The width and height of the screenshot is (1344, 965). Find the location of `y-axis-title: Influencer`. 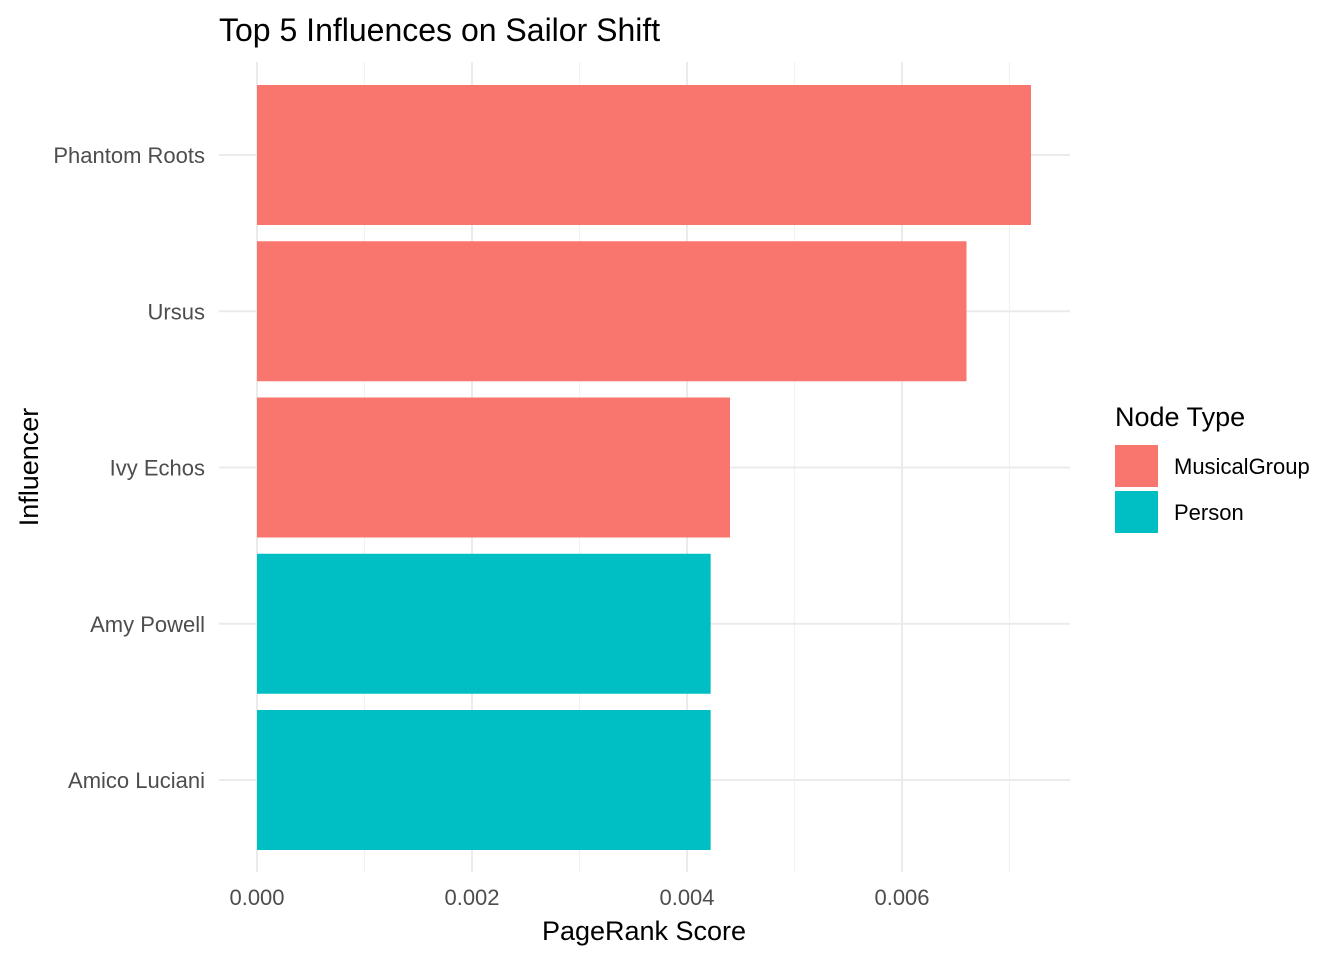

y-axis-title: Influencer is located at coordinates (29, 467).